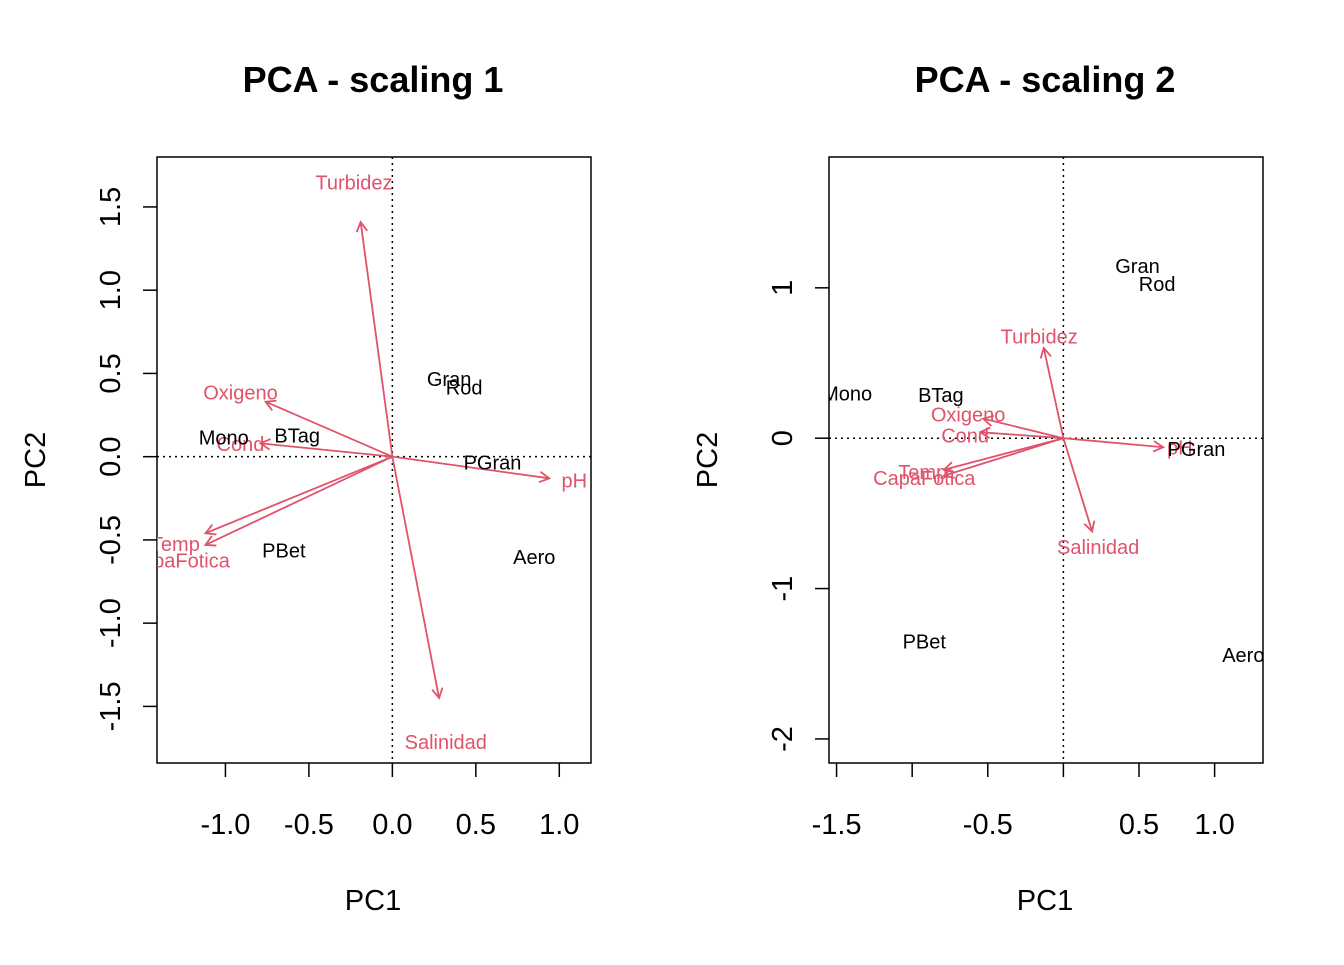 The image size is (1344, 965). Describe the element at coordinates (392, 825) in the screenshot. I see `x-tick-label: 0.0` at that location.